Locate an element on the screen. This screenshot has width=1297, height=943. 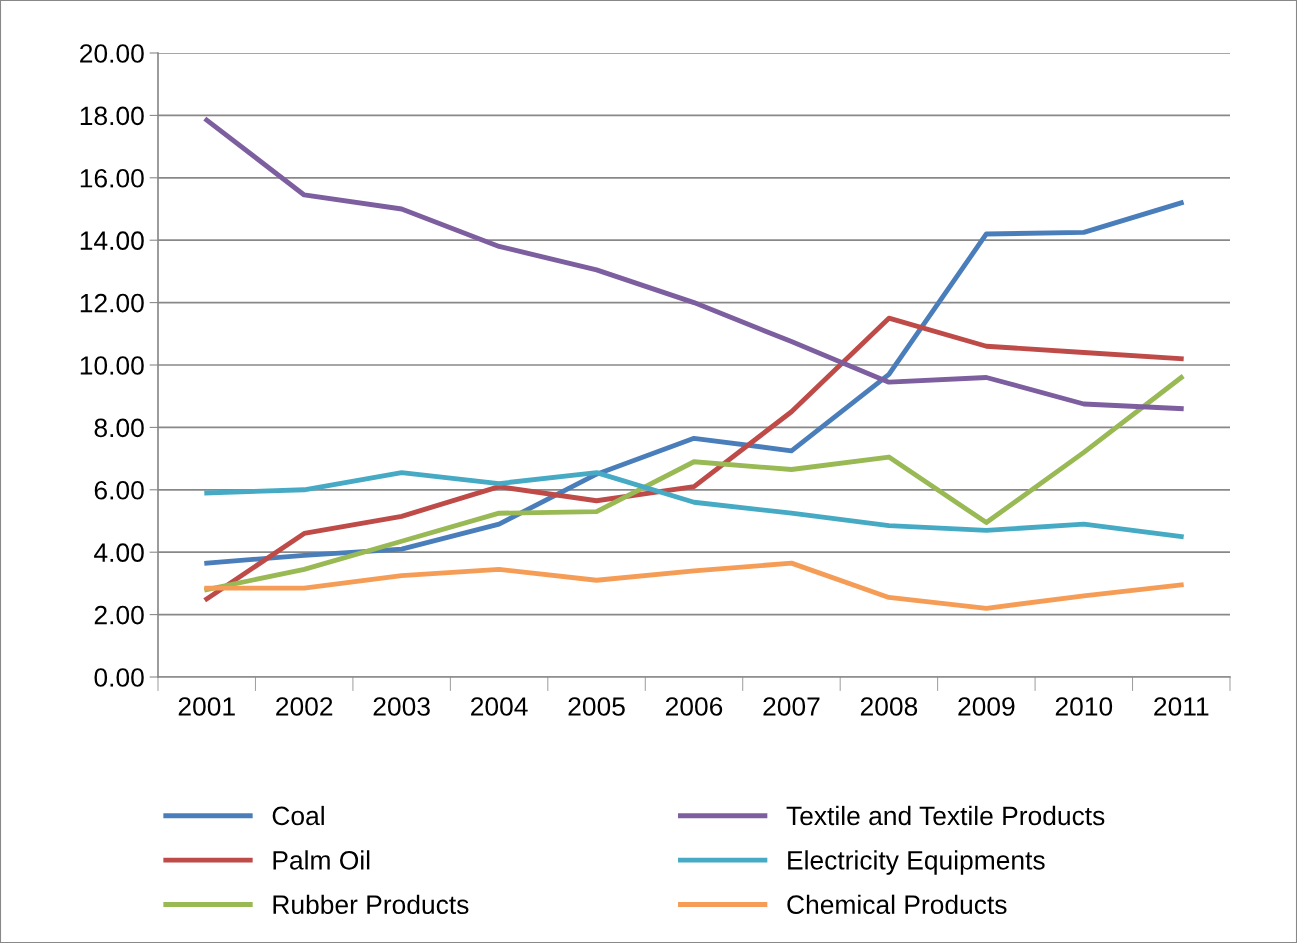
y-tick-label: 10.00 is located at coordinates (112, 365).